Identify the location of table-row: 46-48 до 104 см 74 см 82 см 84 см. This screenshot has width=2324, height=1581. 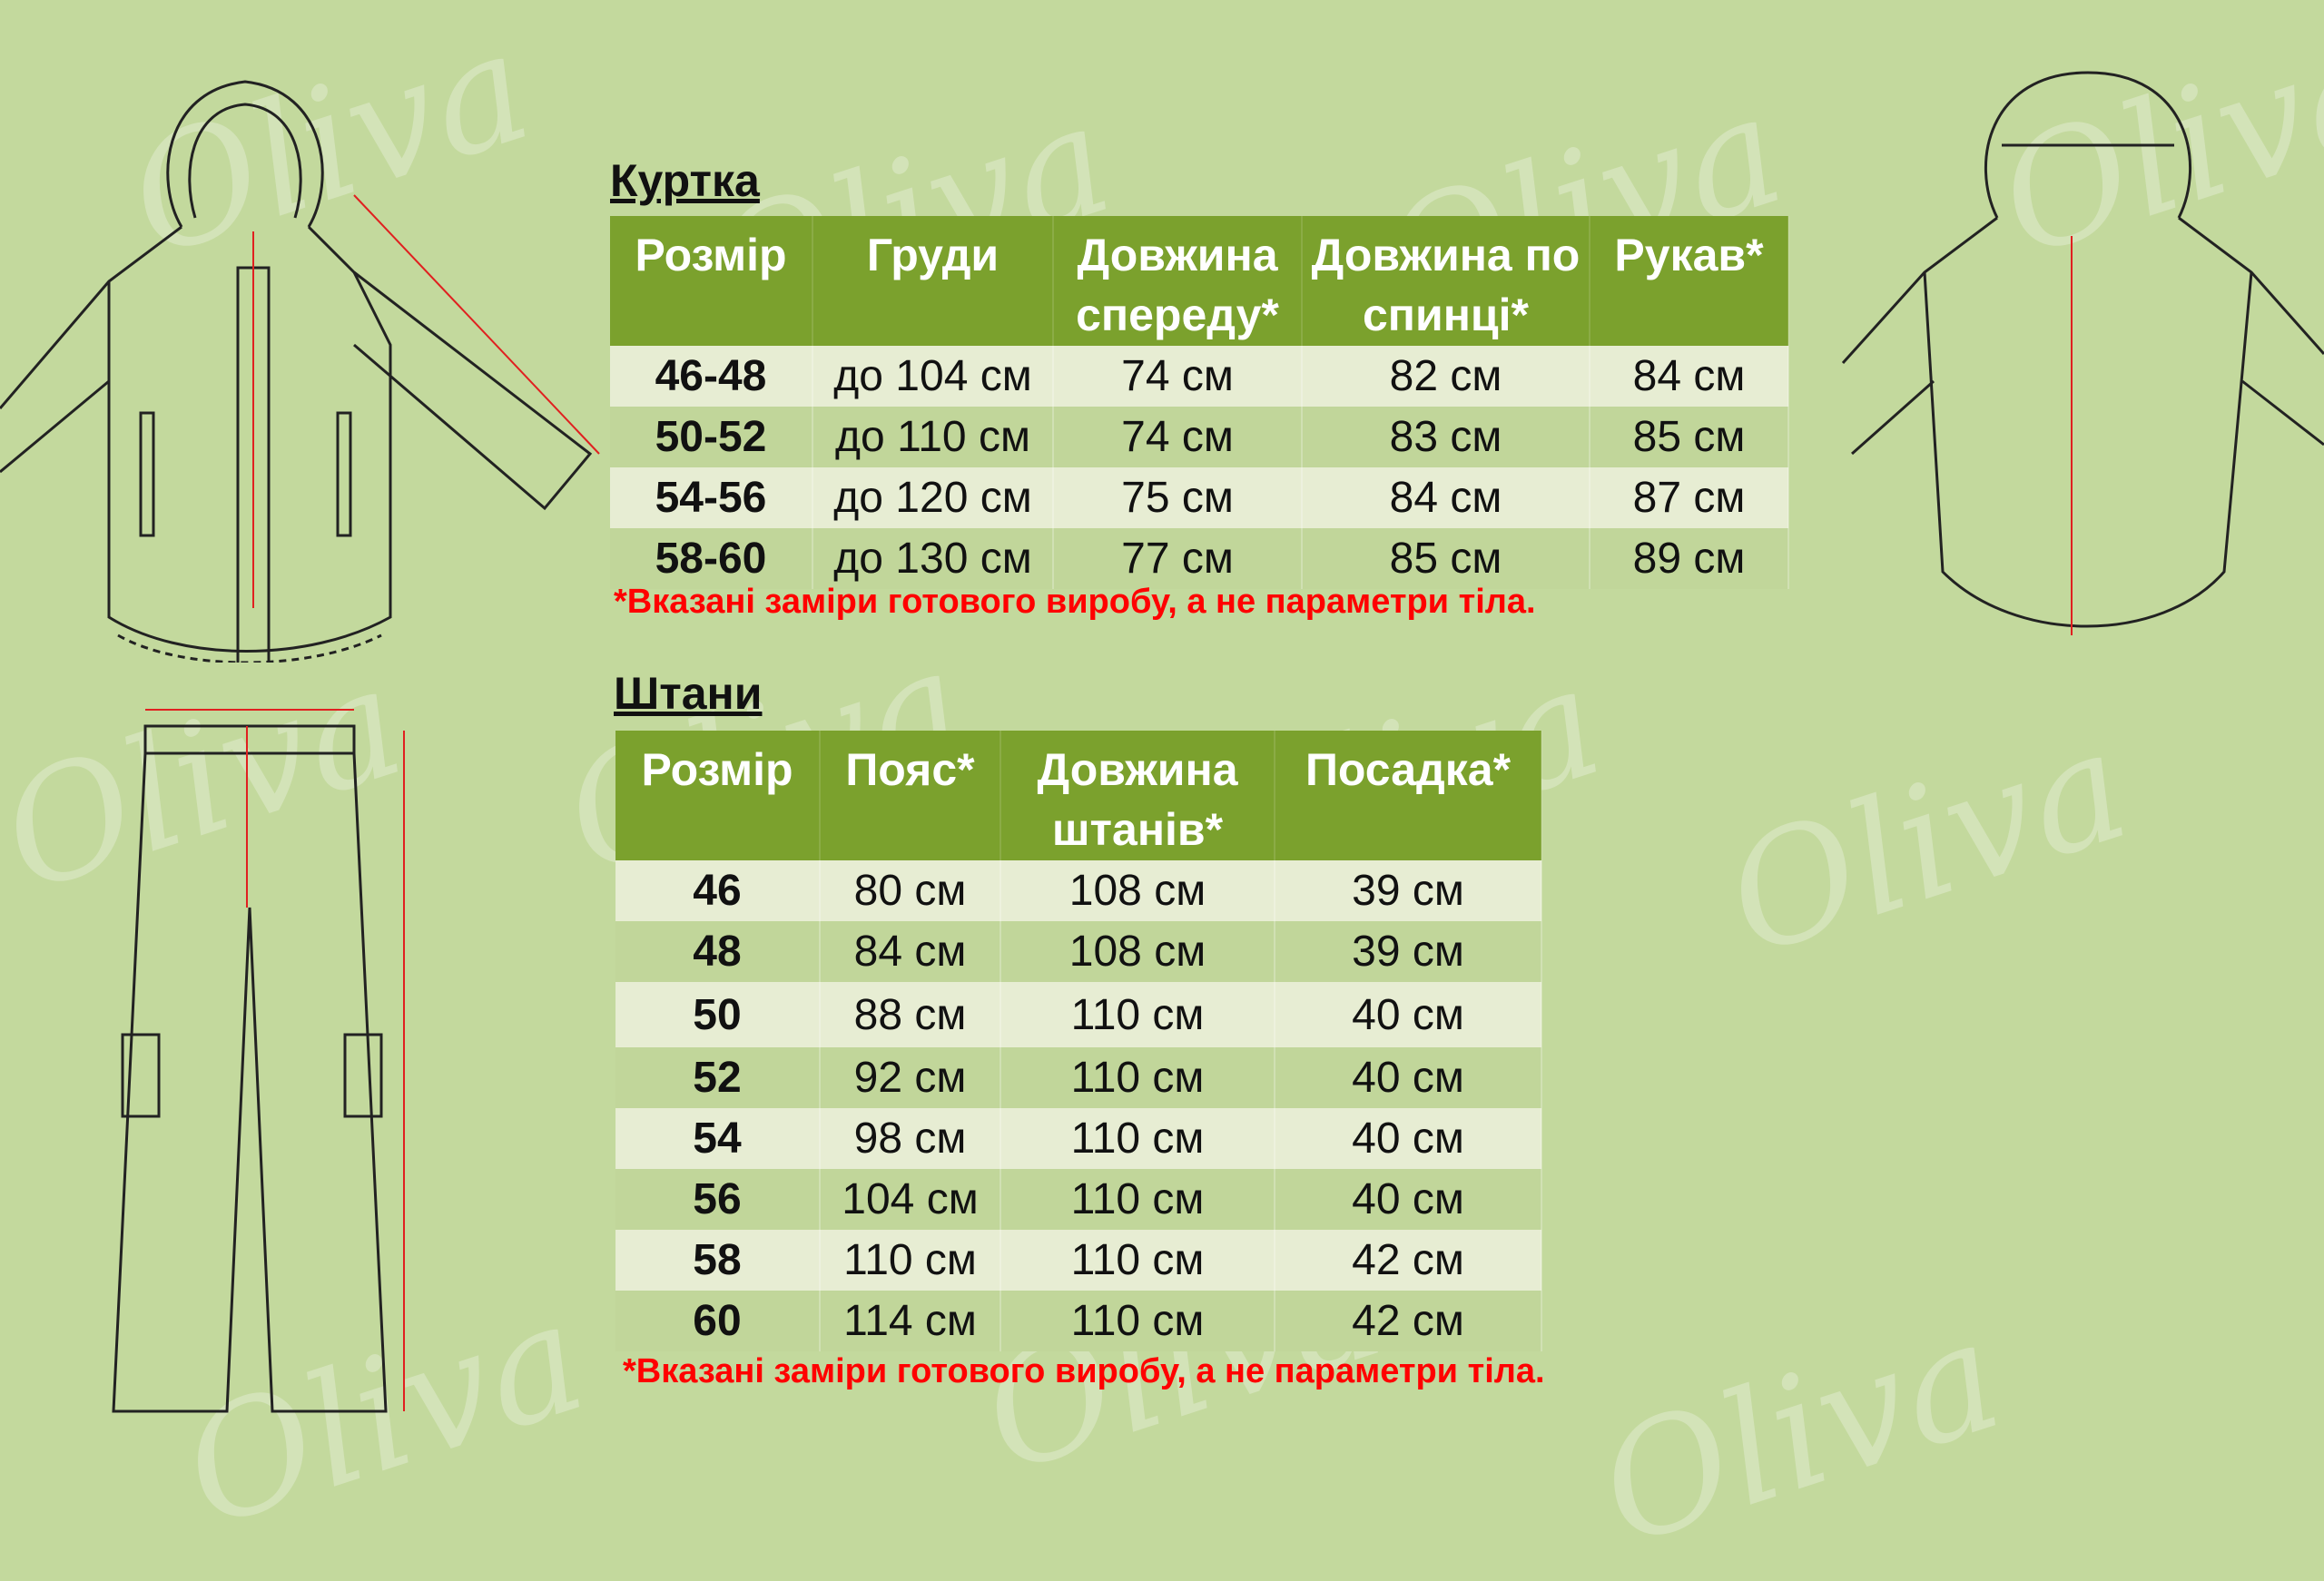
(1199, 376).